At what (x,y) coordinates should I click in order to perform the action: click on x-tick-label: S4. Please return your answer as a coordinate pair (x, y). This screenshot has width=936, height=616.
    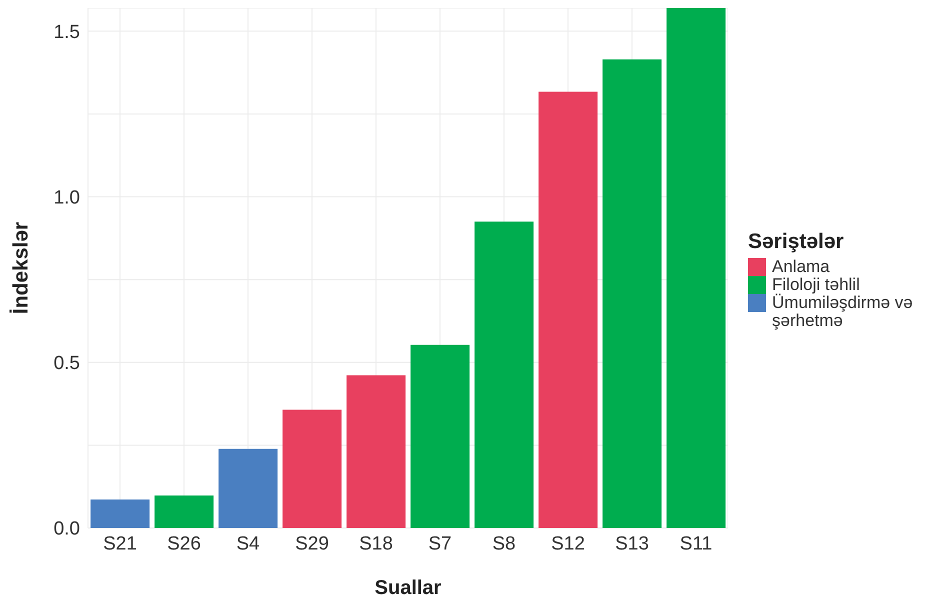
    Looking at the image, I should click on (248, 543).